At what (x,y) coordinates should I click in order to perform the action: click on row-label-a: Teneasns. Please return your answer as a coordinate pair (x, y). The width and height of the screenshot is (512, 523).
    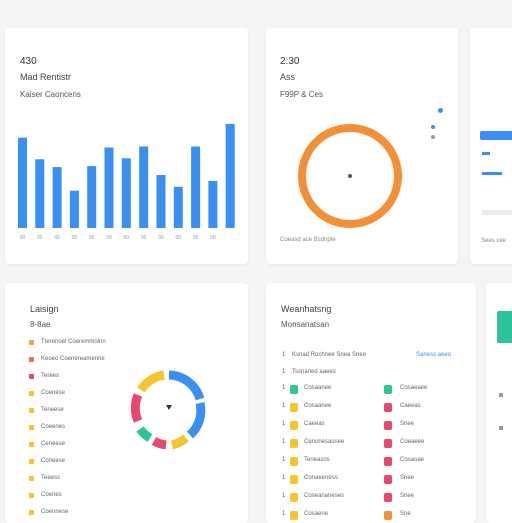
    Looking at the image, I should click on (317, 460).